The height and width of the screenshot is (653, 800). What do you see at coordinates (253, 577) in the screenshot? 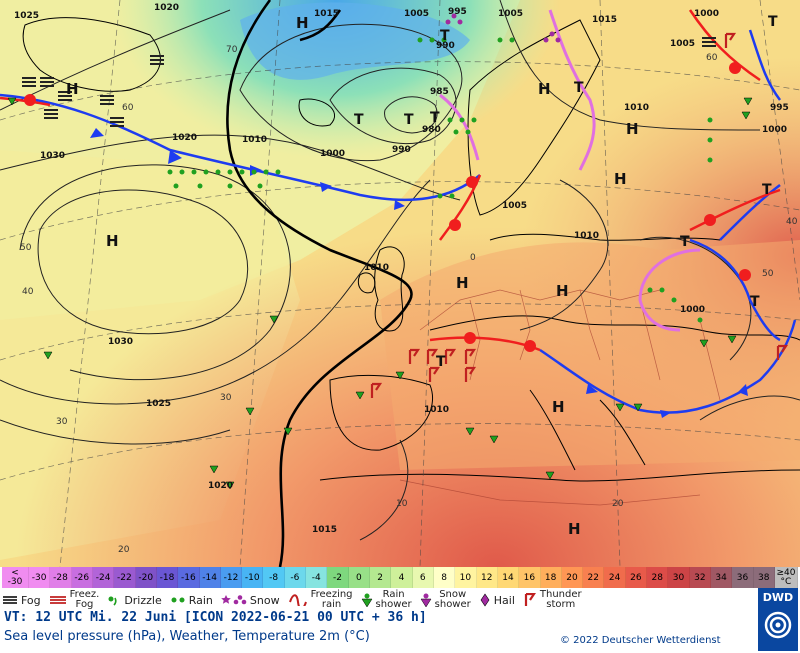
I see `scale-cell: -10` at bounding box center [253, 577].